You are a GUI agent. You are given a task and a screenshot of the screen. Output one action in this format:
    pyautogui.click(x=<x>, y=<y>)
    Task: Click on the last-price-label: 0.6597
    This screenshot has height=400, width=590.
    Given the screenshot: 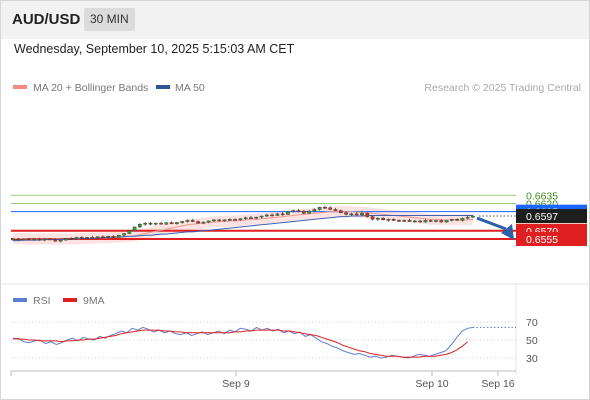 What is the action you would take?
    pyautogui.click(x=542, y=217)
    